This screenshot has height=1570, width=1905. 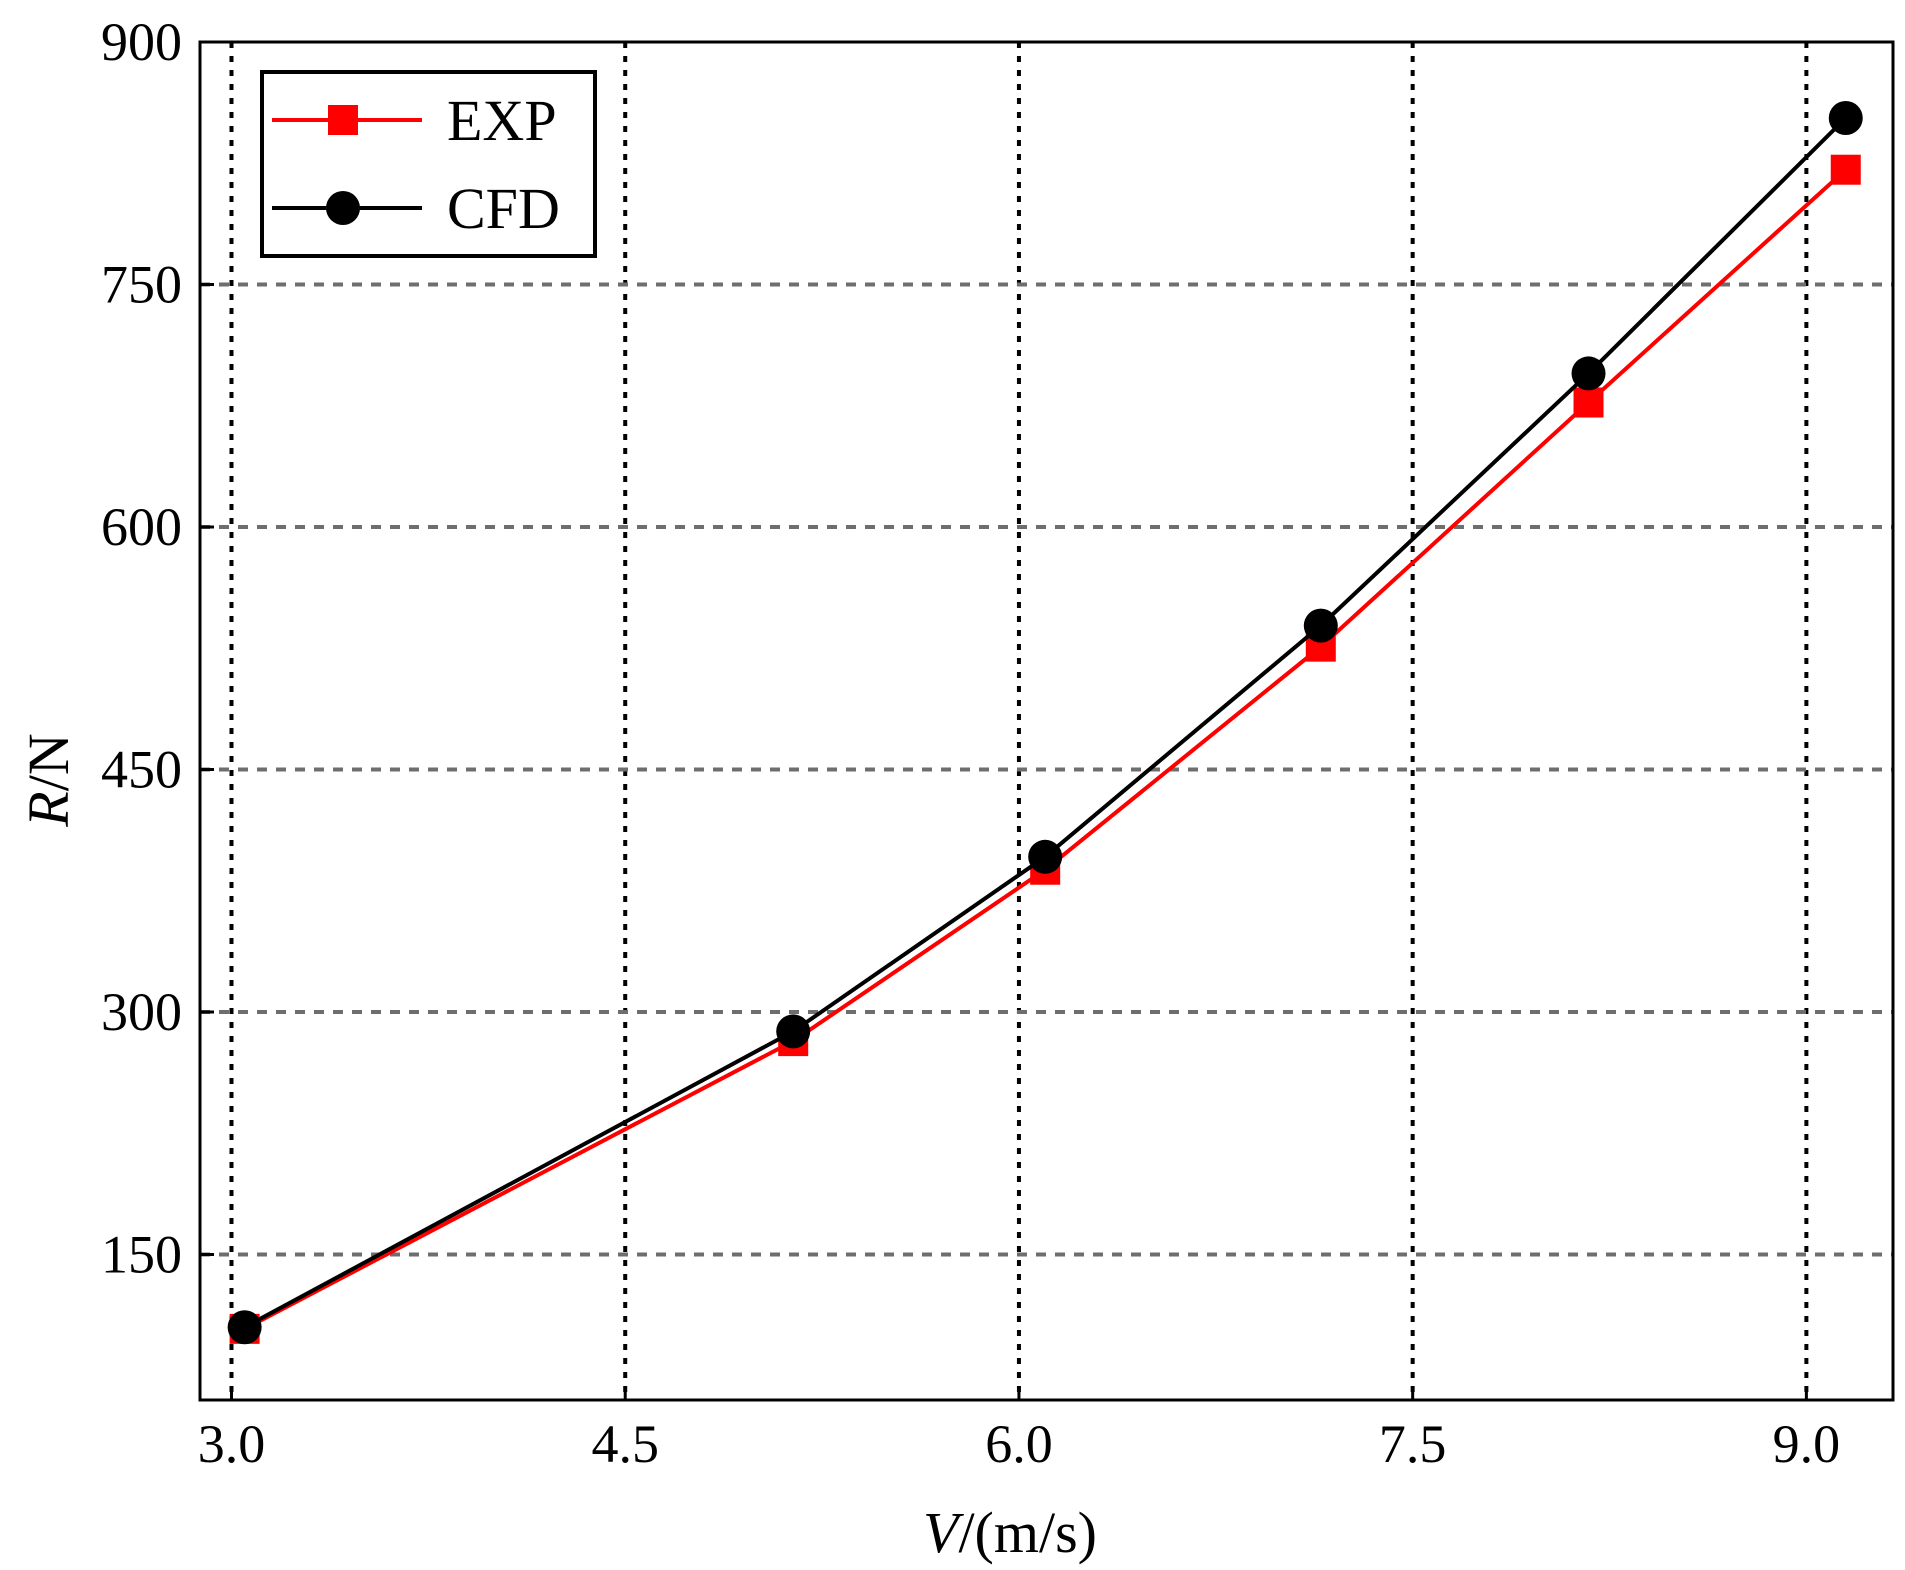 I want to click on legend-cfd-marker, so click(x=343, y=208).